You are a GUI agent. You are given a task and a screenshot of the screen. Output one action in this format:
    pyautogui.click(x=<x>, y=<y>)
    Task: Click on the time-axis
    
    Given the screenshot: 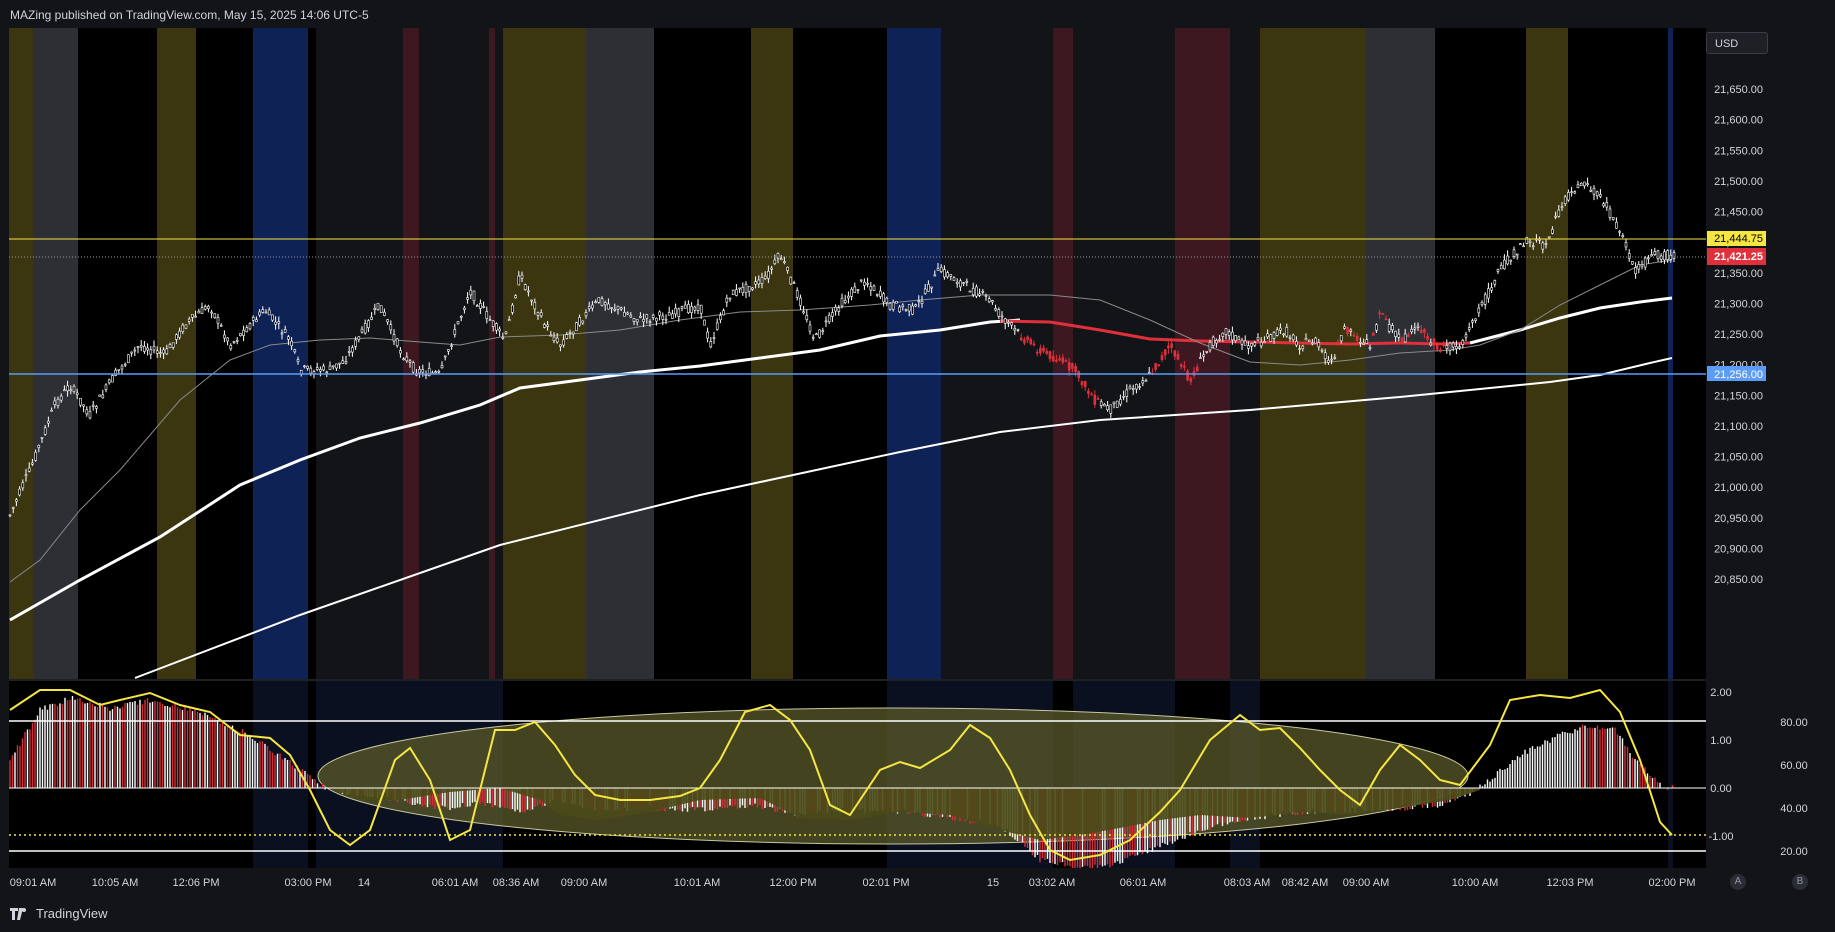 What is the action you would take?
    pyautogui.click(x=857, y=881)
    